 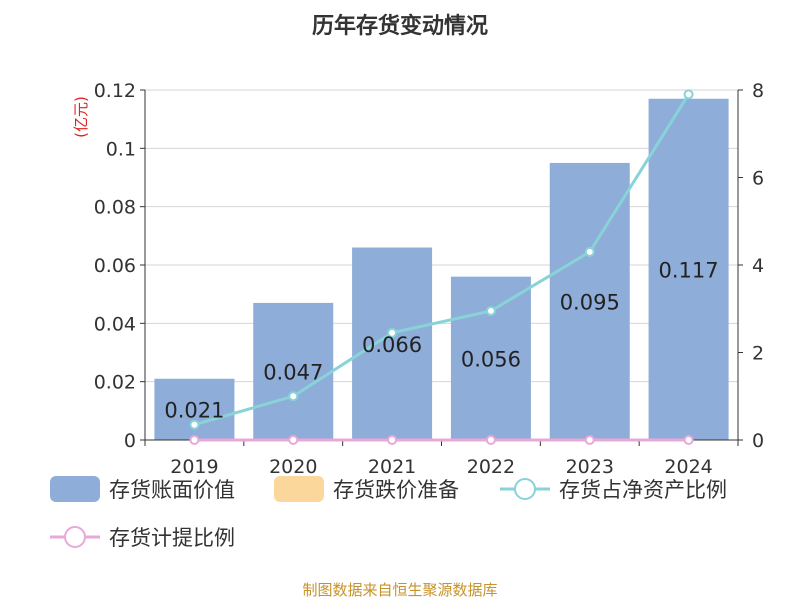 What do you see at coordinates (194, 467) in the screenshot?
I see `x-tick-label: 2019` at bounding box center [194, 467].